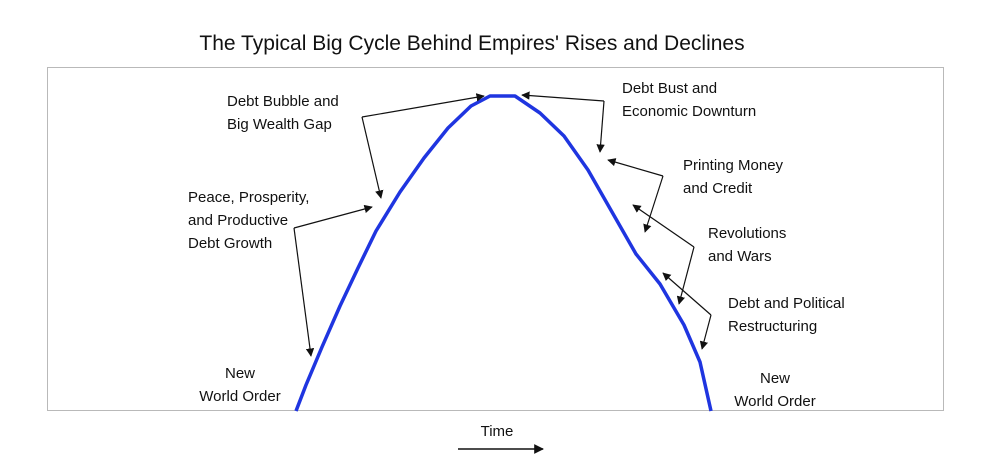 Image resolution: width=1006 pixels, height=468 pixels. Describe the element at coordinates (423, 105) in the screenshot. I see `arrow-debt-bubble-top` at that location.